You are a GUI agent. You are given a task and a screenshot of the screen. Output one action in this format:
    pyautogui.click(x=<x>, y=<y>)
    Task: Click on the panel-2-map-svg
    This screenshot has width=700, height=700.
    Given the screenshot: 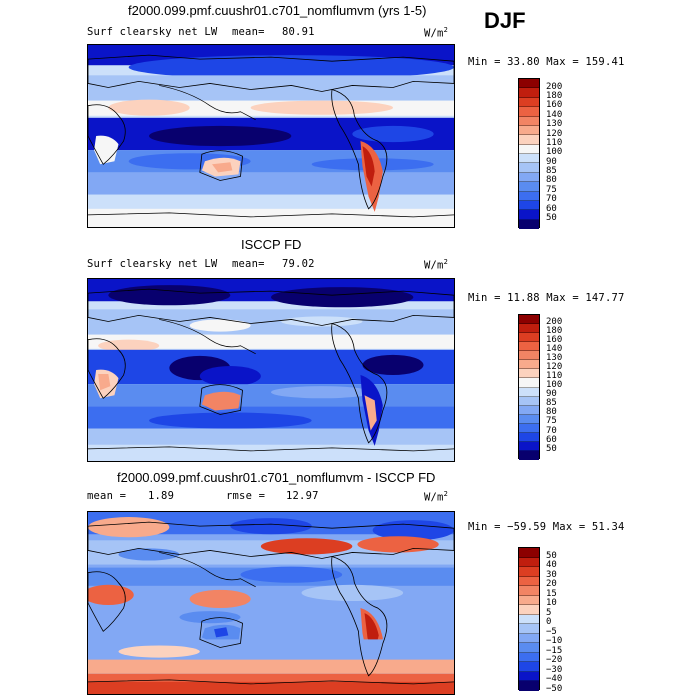 What is the action you would take?
    pyautogui.click(x=271, y=370)
    